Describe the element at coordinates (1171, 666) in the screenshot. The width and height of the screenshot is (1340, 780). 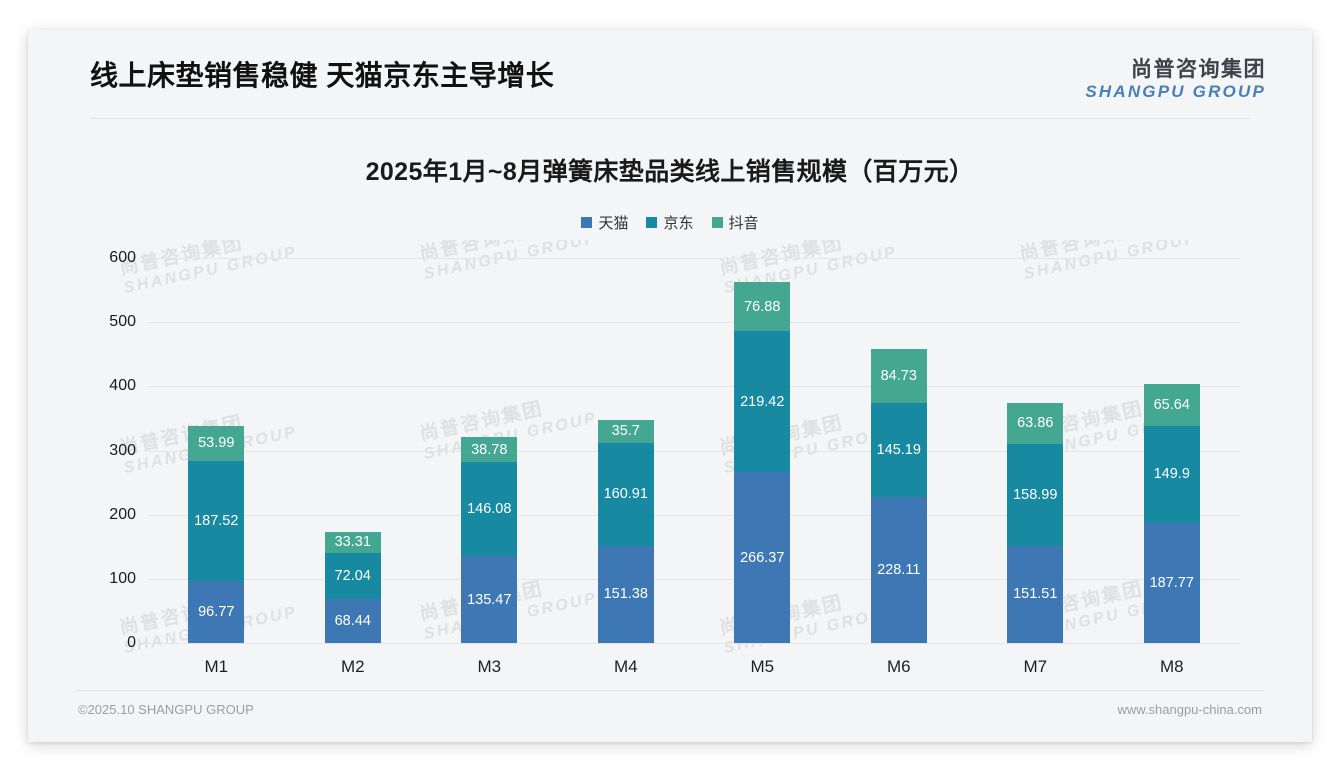
I see `x-axis-label: M8` at that location.